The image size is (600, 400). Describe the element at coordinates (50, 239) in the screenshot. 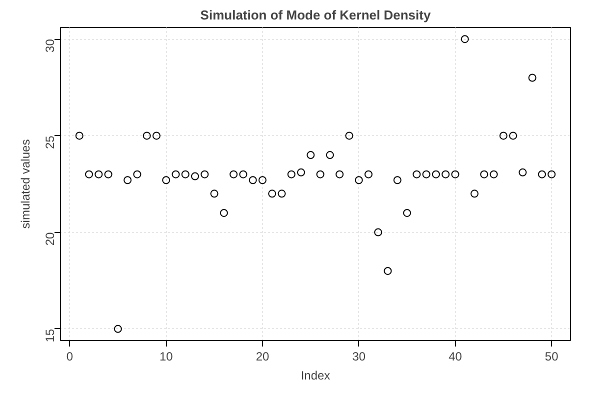

I see `y-tick-label: 20` at that location.